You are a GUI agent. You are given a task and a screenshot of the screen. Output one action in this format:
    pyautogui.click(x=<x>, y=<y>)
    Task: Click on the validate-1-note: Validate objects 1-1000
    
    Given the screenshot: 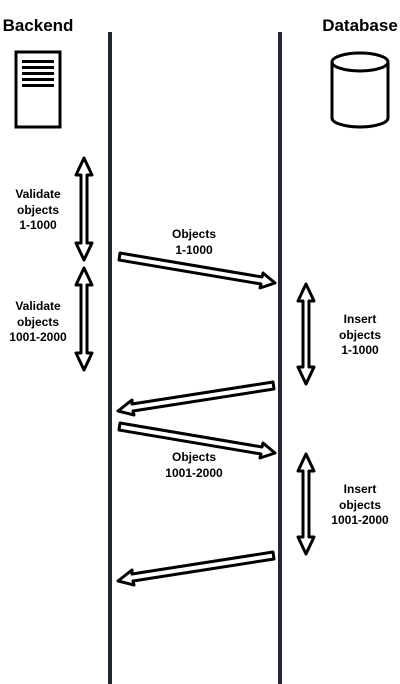 What is the action you would take?
    pyautogui.click(x=38, y=209)
    